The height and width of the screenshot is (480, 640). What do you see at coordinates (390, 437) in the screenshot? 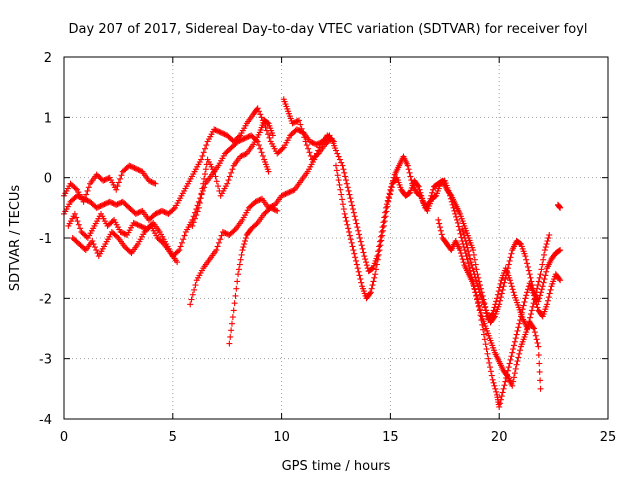
I see `x-tick-label: 15` at bounding box center [390, 437].